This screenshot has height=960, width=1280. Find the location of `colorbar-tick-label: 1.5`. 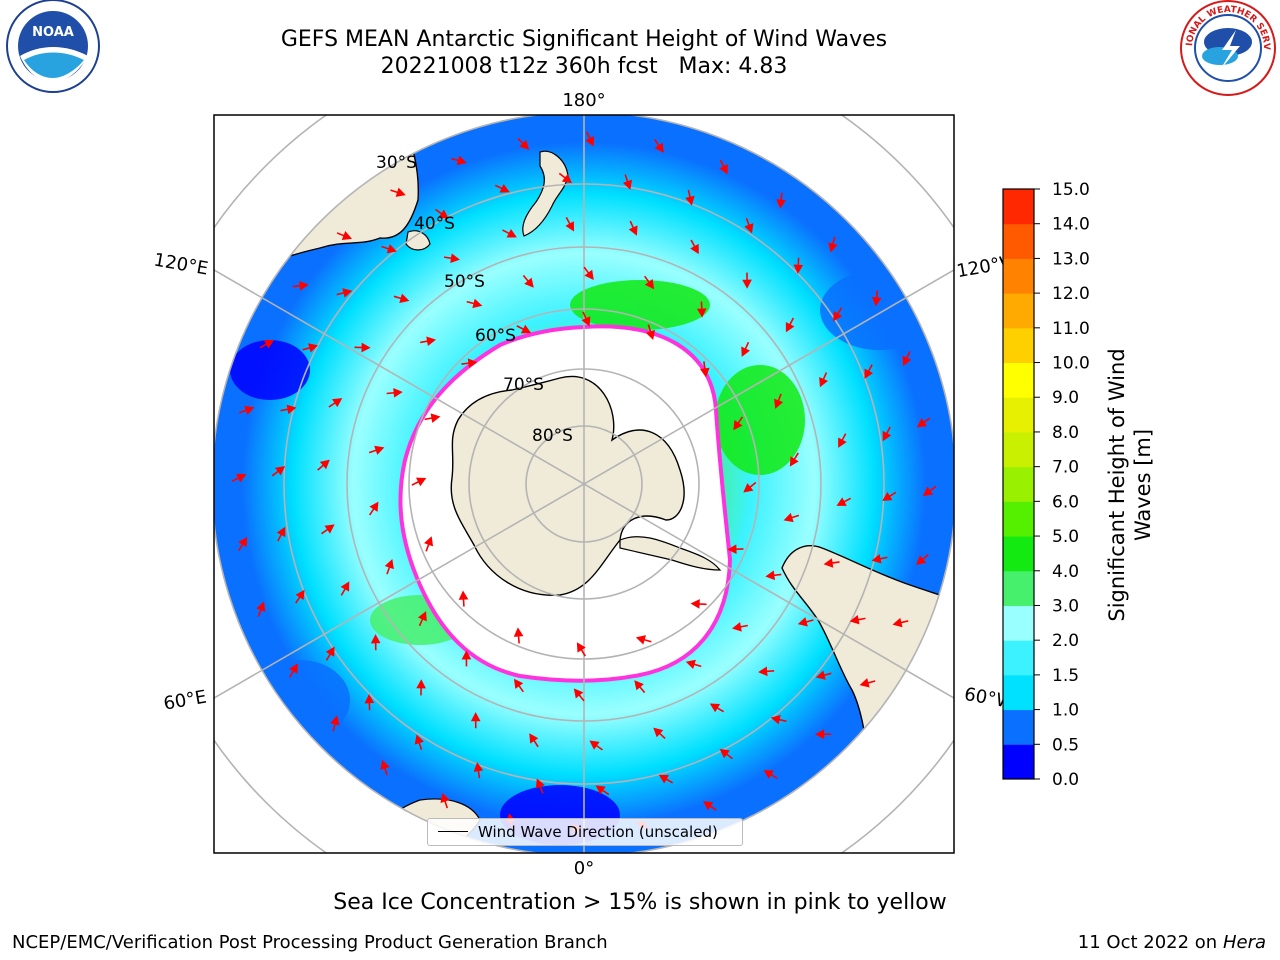

colorbar-tick-label: 1.5 is located at coordinates (1065, 676).